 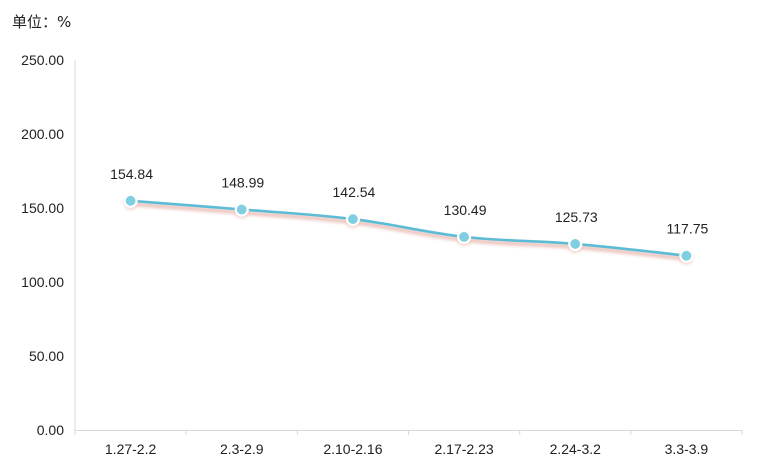 I want to click on data-label: 125.73, so click(x=576, y=217).